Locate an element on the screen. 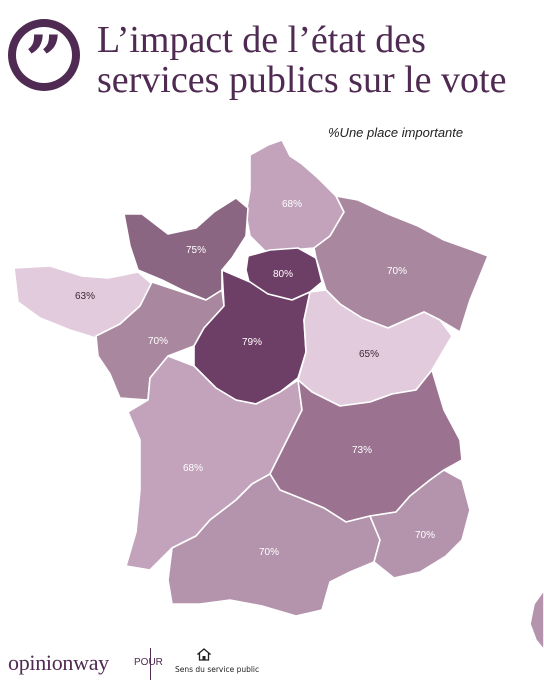 This screenshot has width=544, height=684. footer: opinionway POUR Sens du service public is located at coordinates (272, 662).